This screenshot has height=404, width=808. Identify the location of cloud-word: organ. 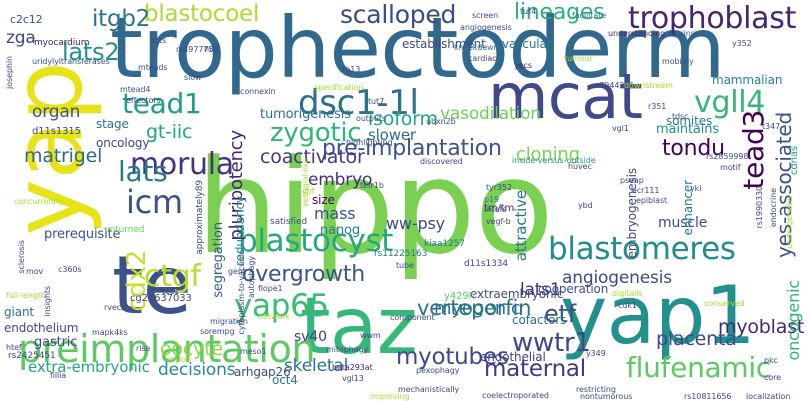
(56, 112).